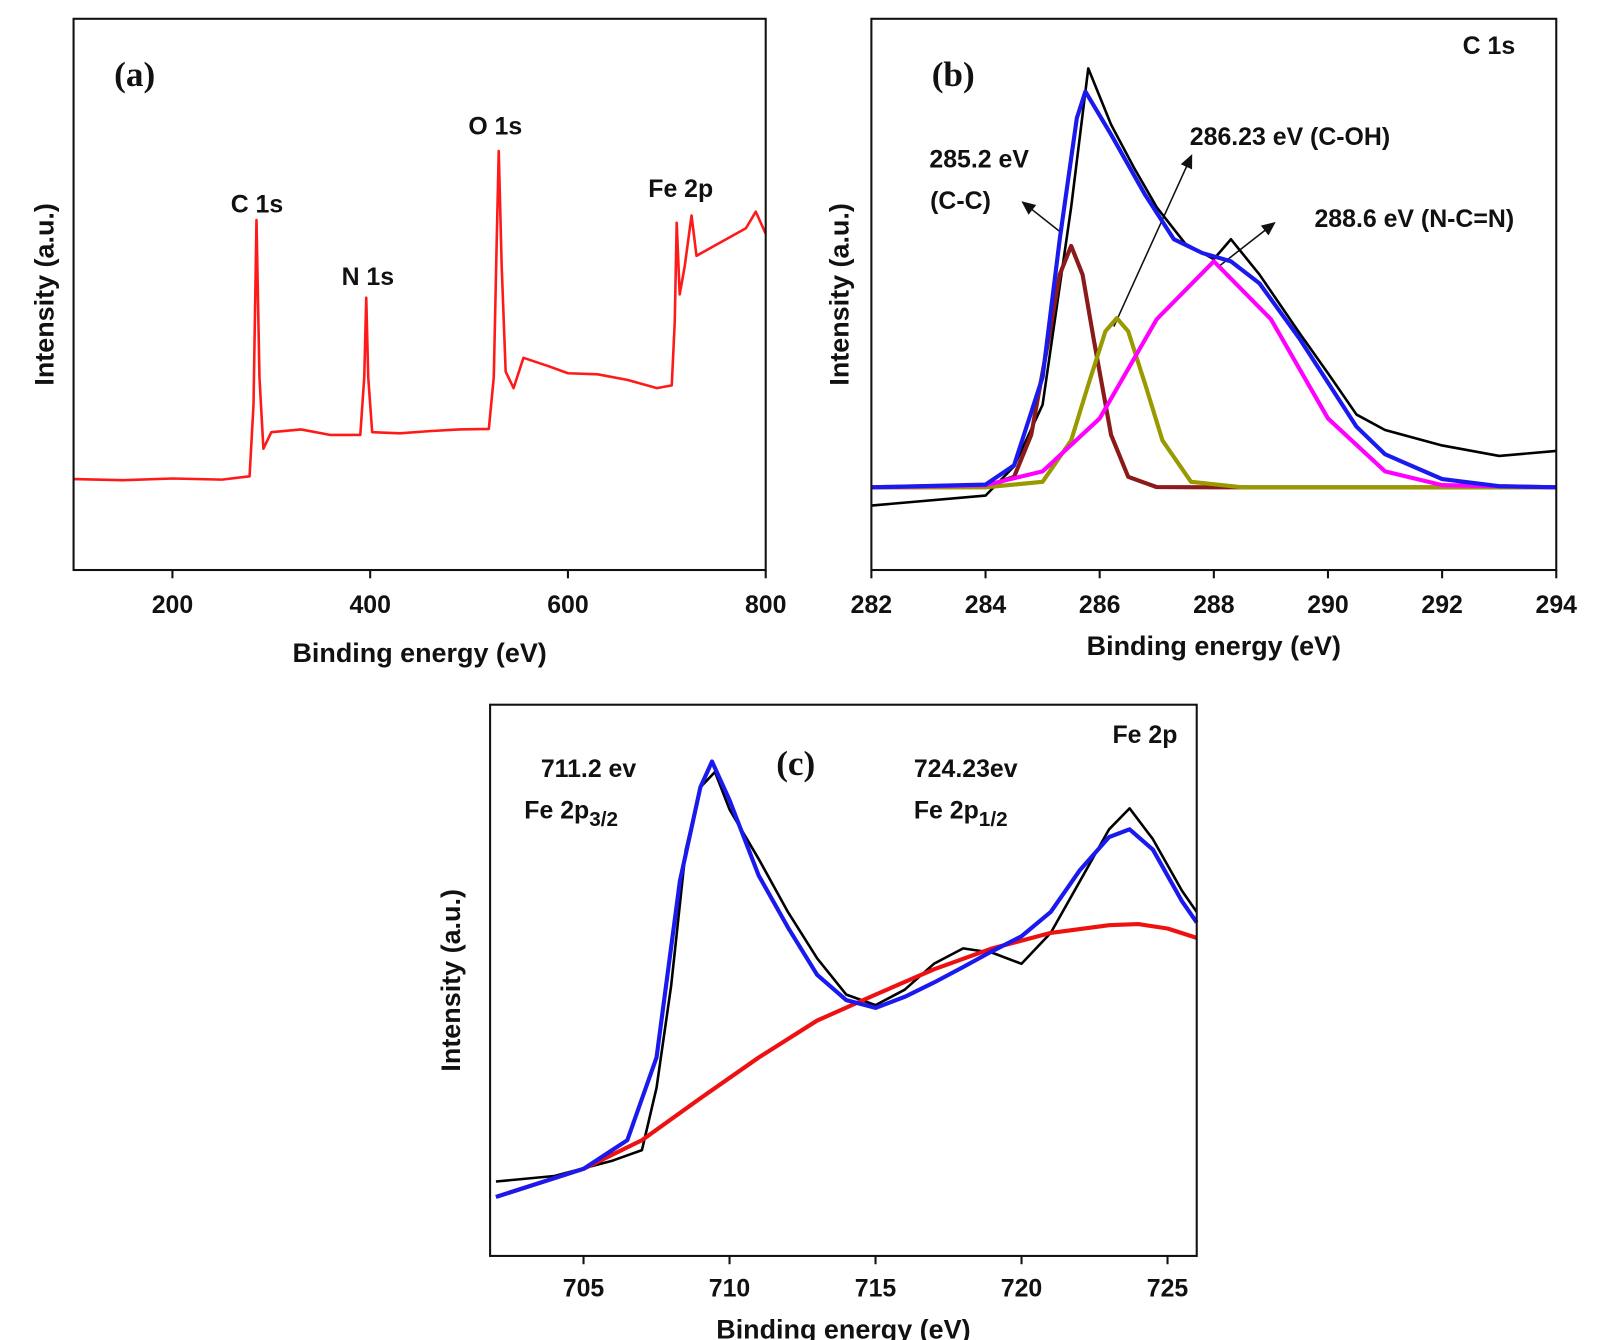 The image size is (1606, 1340). Describe the element at coordinates (1441, 605) in the screenshot. I see `x-tick-label: 292` at that location.